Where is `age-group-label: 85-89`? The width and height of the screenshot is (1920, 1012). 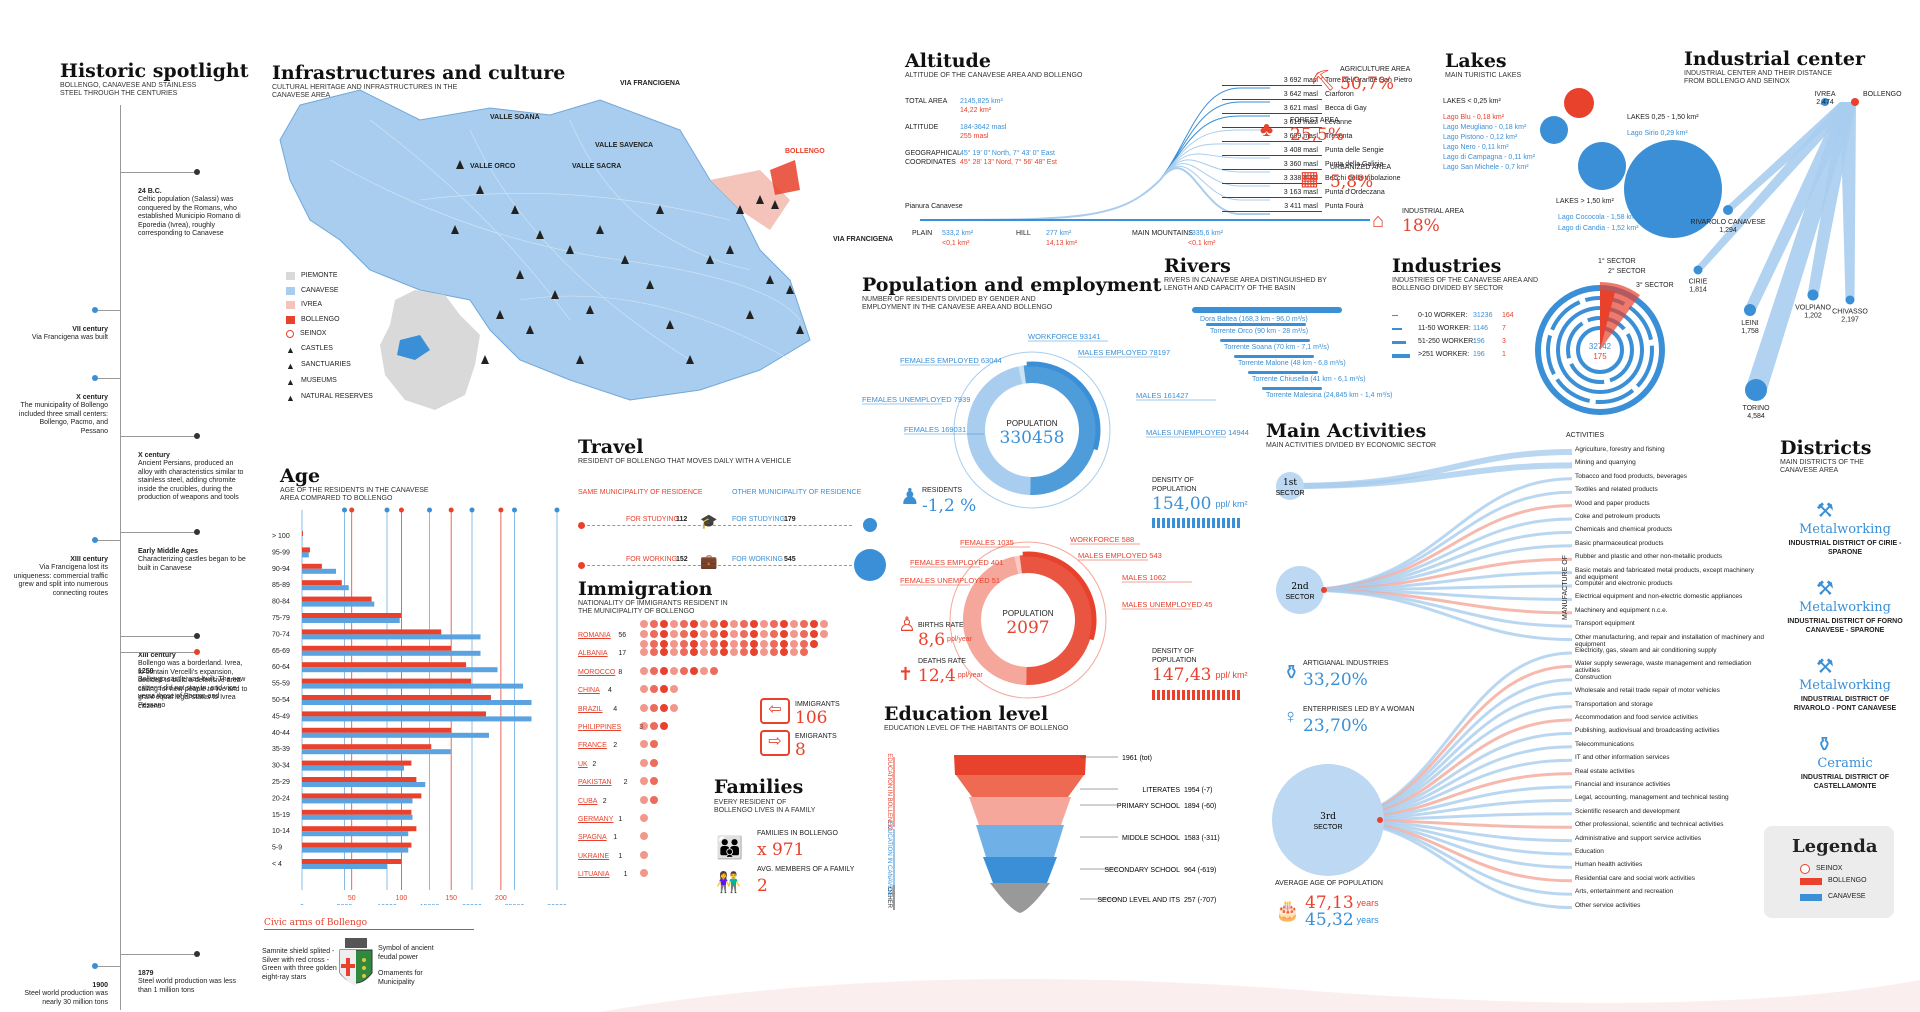
age-group-label: 85-89 is located at coordinates (281, 585).